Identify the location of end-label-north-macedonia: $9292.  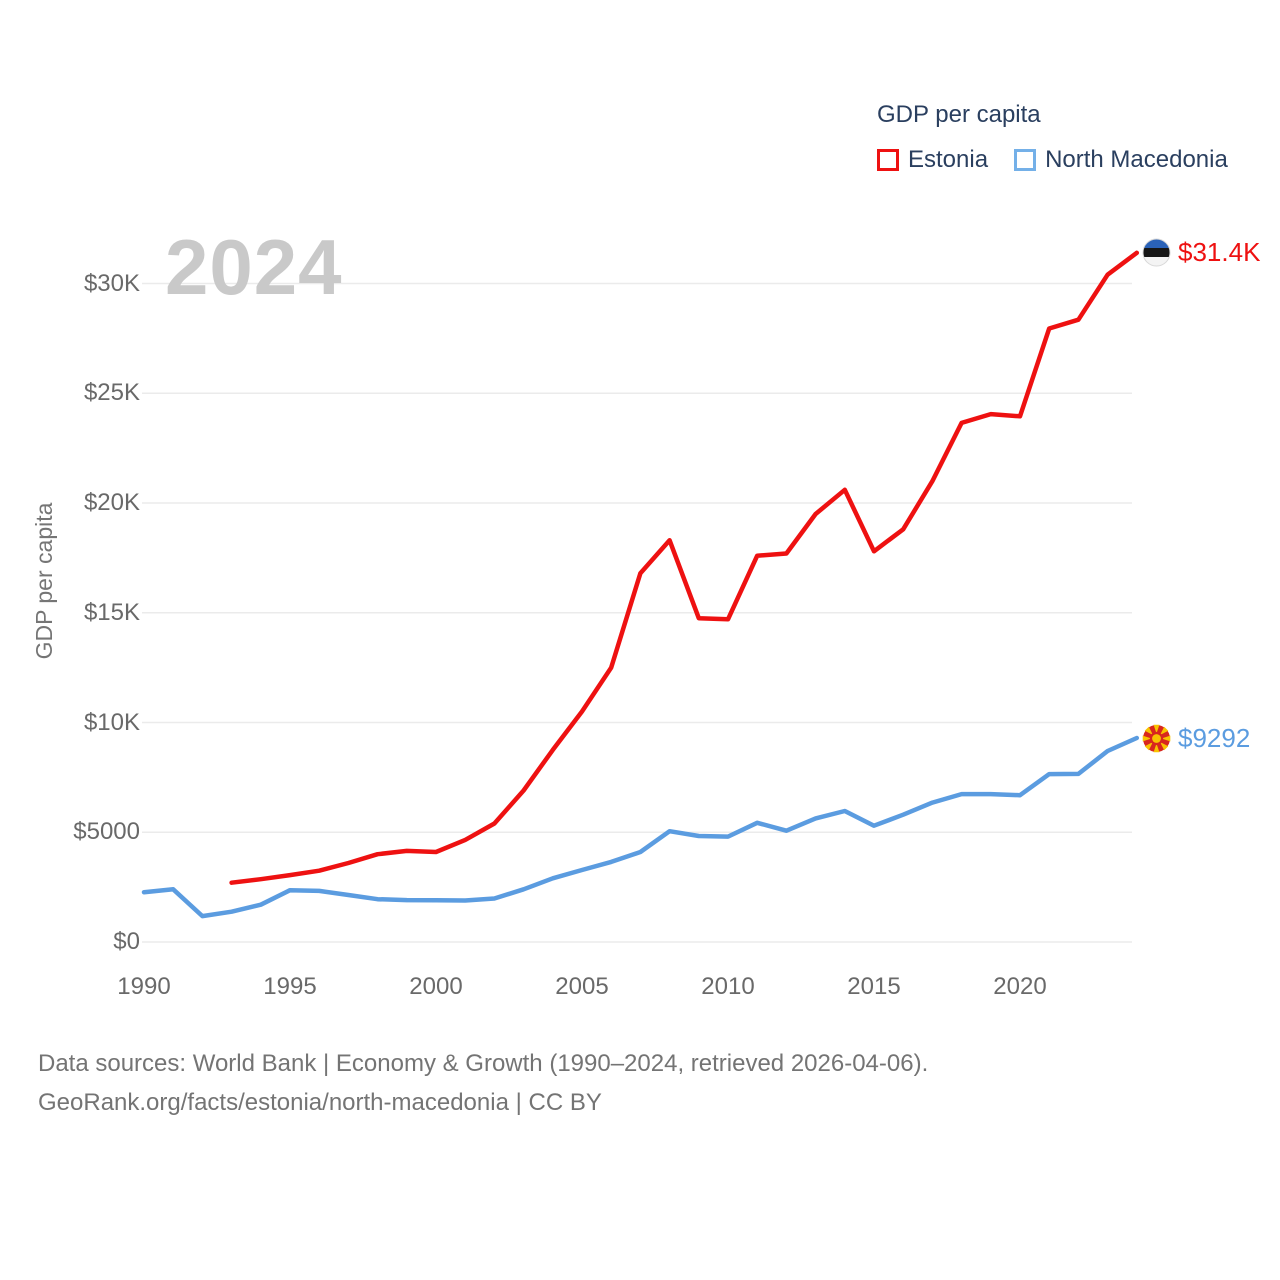
(1196, 737).